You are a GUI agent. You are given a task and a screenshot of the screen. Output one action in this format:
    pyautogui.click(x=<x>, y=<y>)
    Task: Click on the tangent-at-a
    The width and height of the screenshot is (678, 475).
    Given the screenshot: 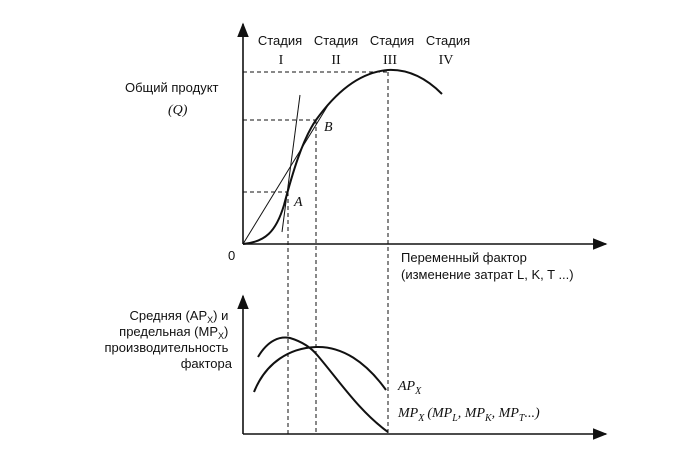 What is the action you would take?
    pyautogui.click(x=291, y=163)
    